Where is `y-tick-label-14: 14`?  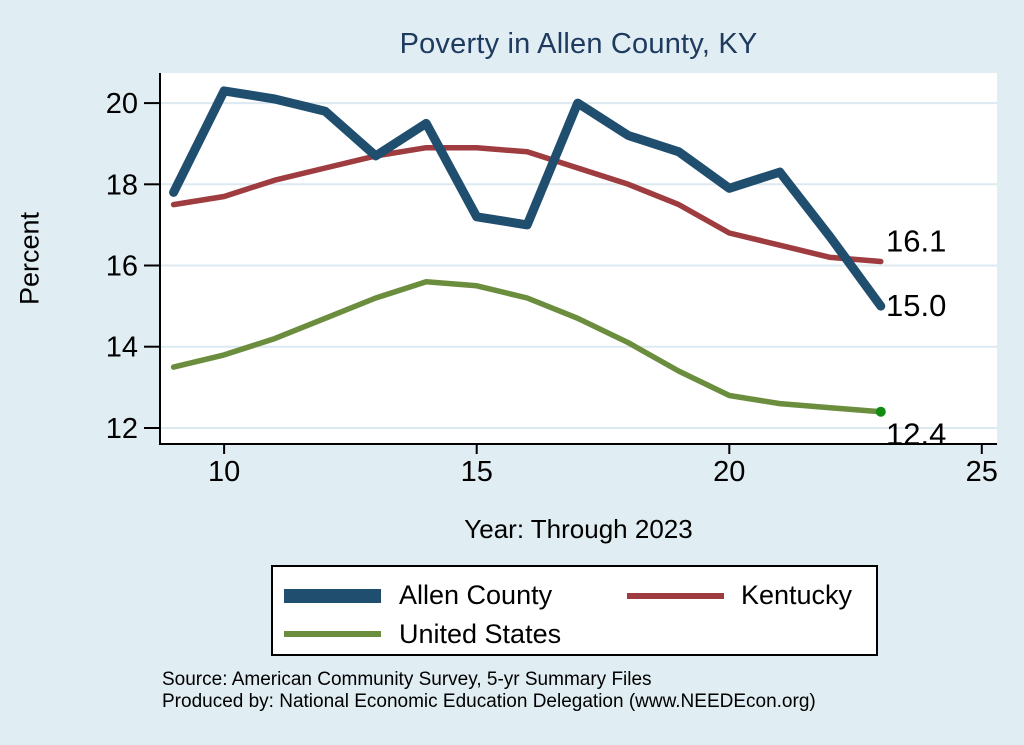 y-tick-label-14: 14 is located at coordinates (122, 348).